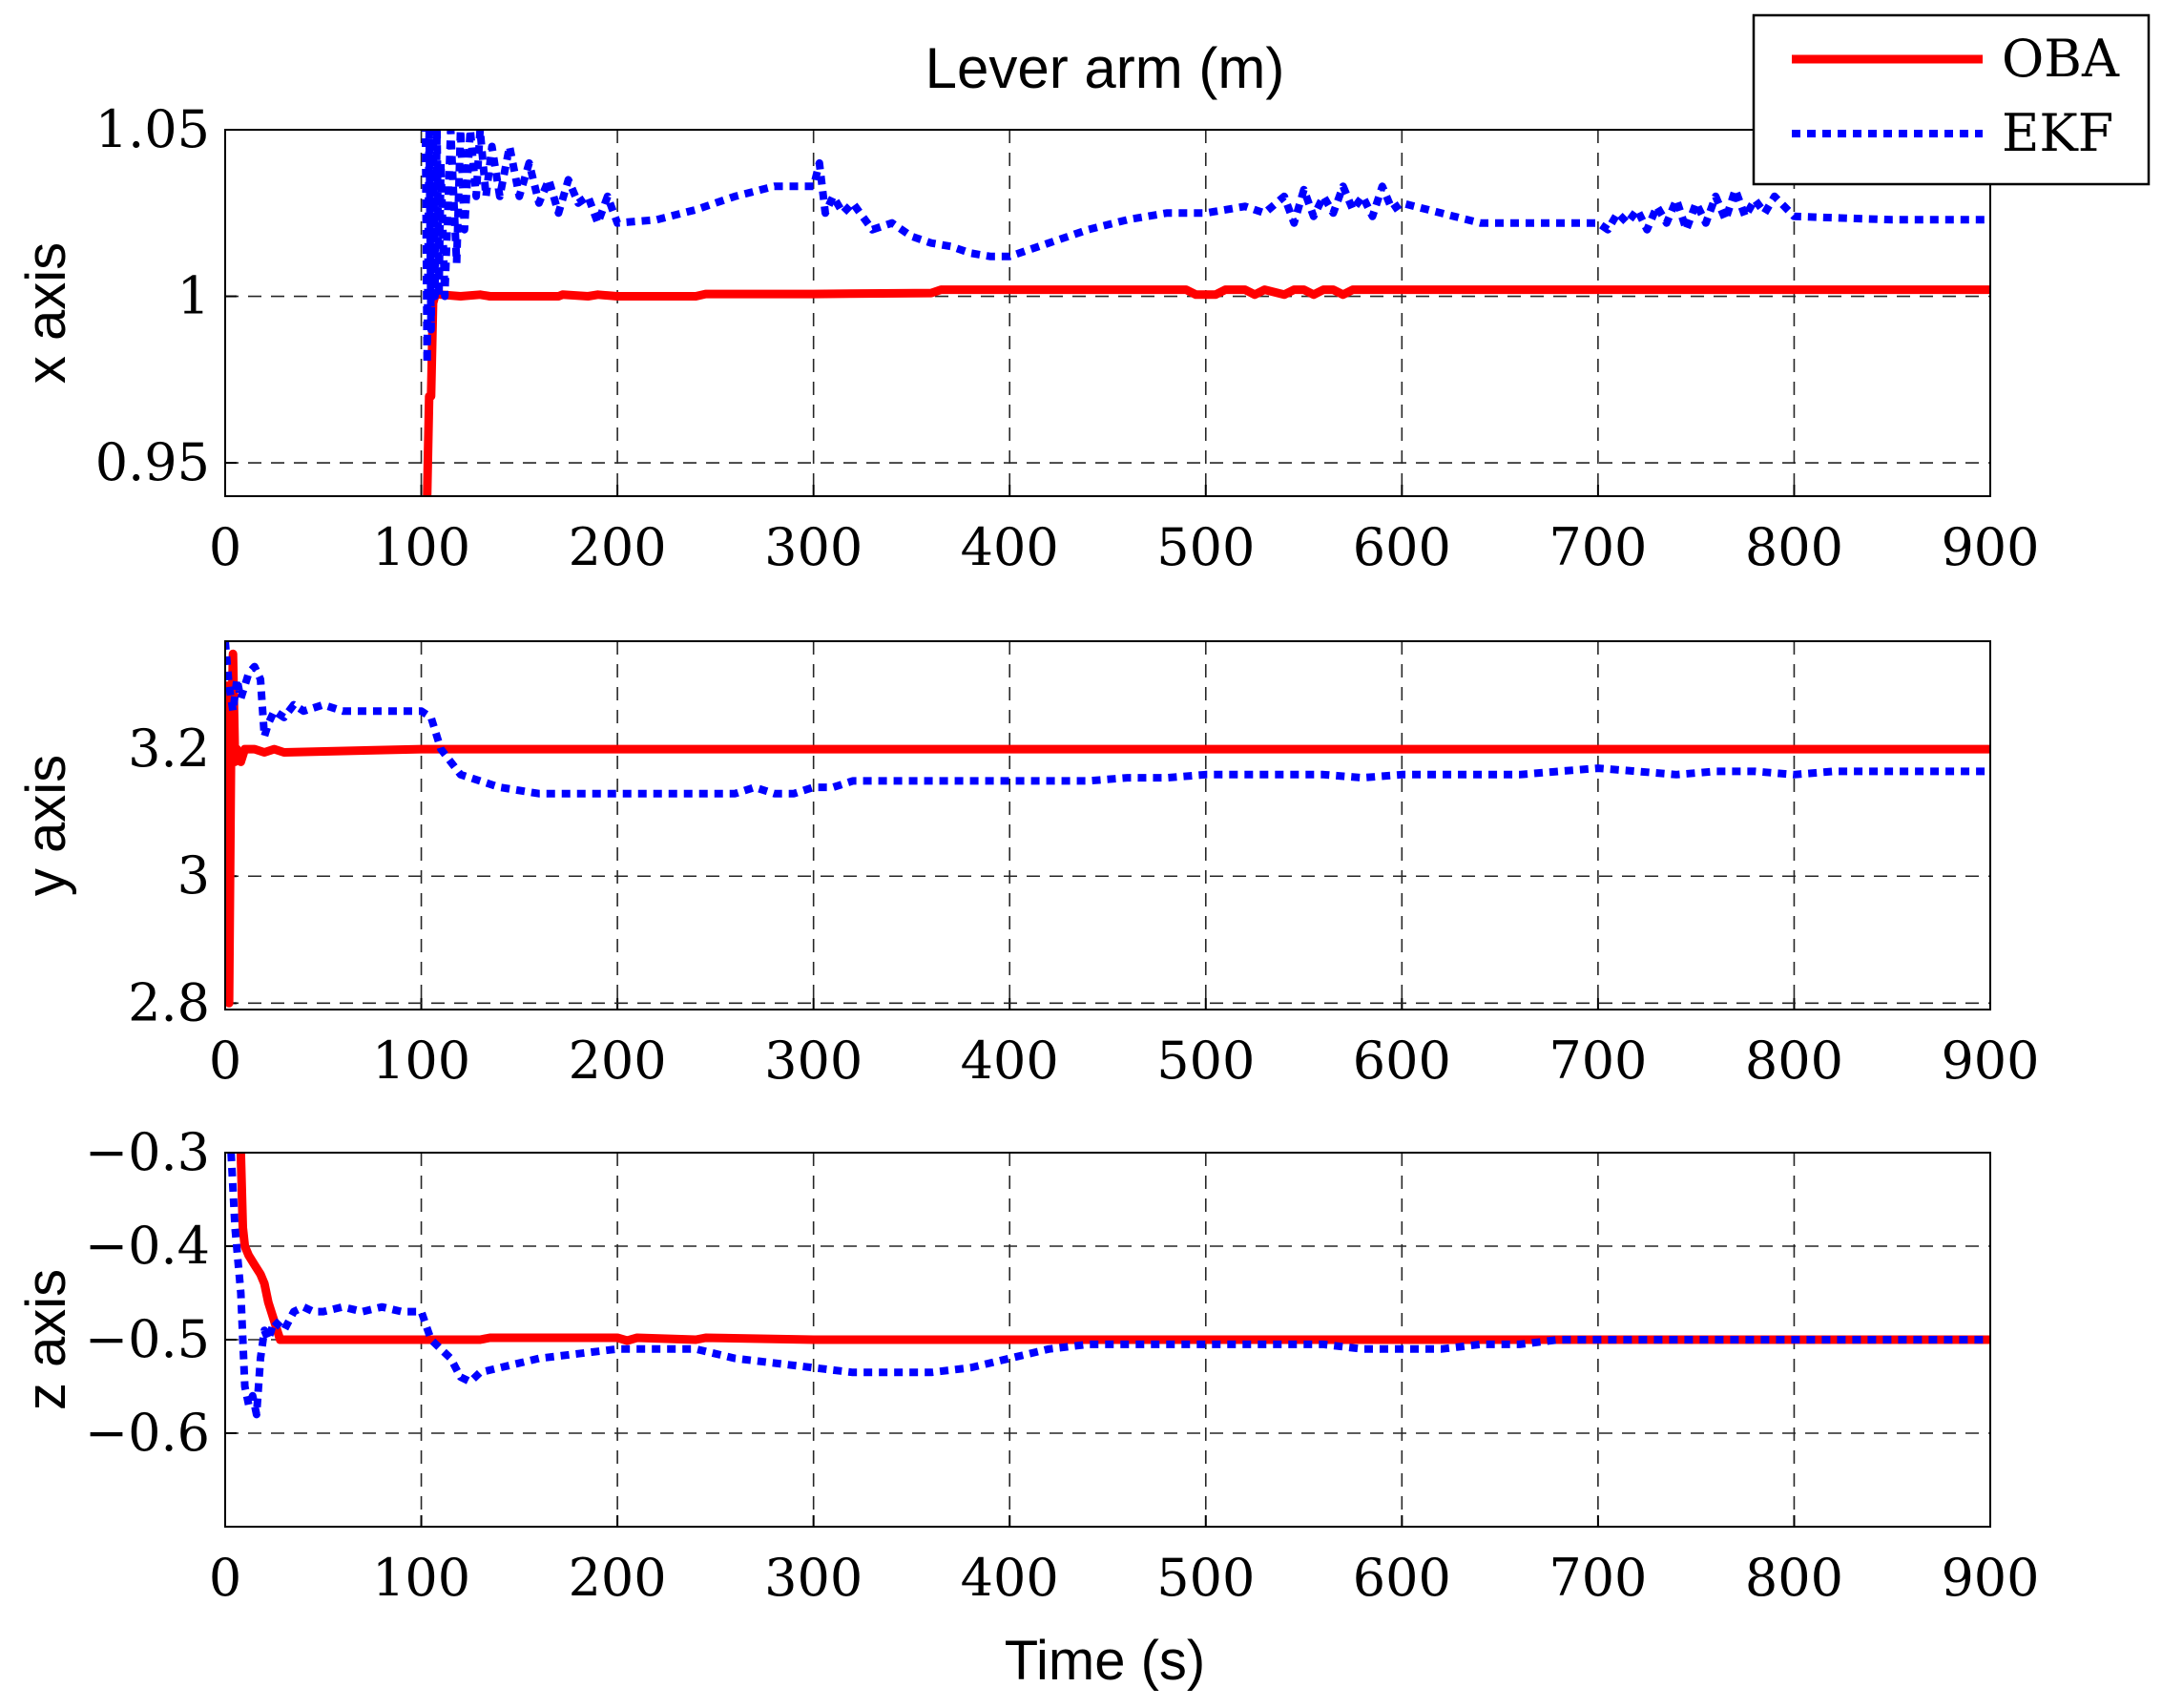 The width and height of the screenshot is (2162, 1708). I want to click on legend-label-oba: OBA, so click(2061, 59).